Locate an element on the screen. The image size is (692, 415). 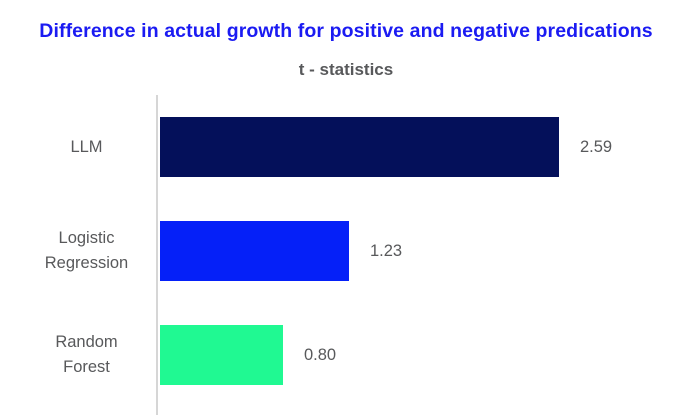
bar-cell: 0.80 is located at coordinates (248, 355).